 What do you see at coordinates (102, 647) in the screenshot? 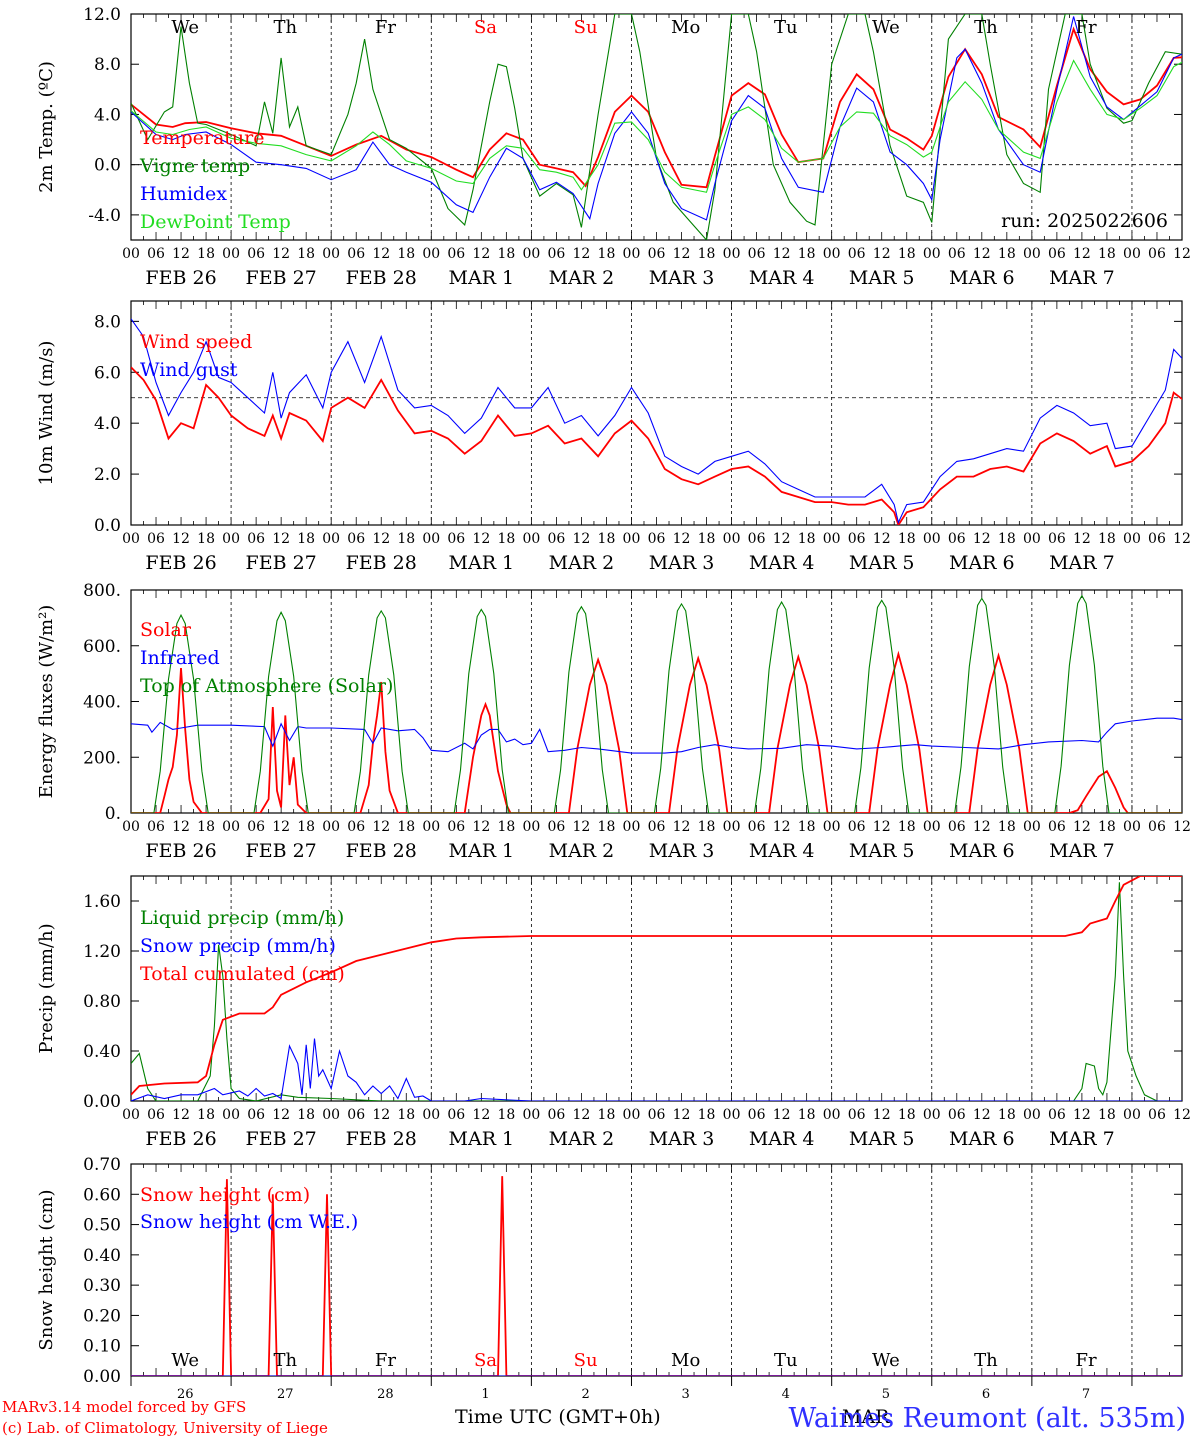
I see `y-tick-label: 600.` at bounding box center [102, 647].